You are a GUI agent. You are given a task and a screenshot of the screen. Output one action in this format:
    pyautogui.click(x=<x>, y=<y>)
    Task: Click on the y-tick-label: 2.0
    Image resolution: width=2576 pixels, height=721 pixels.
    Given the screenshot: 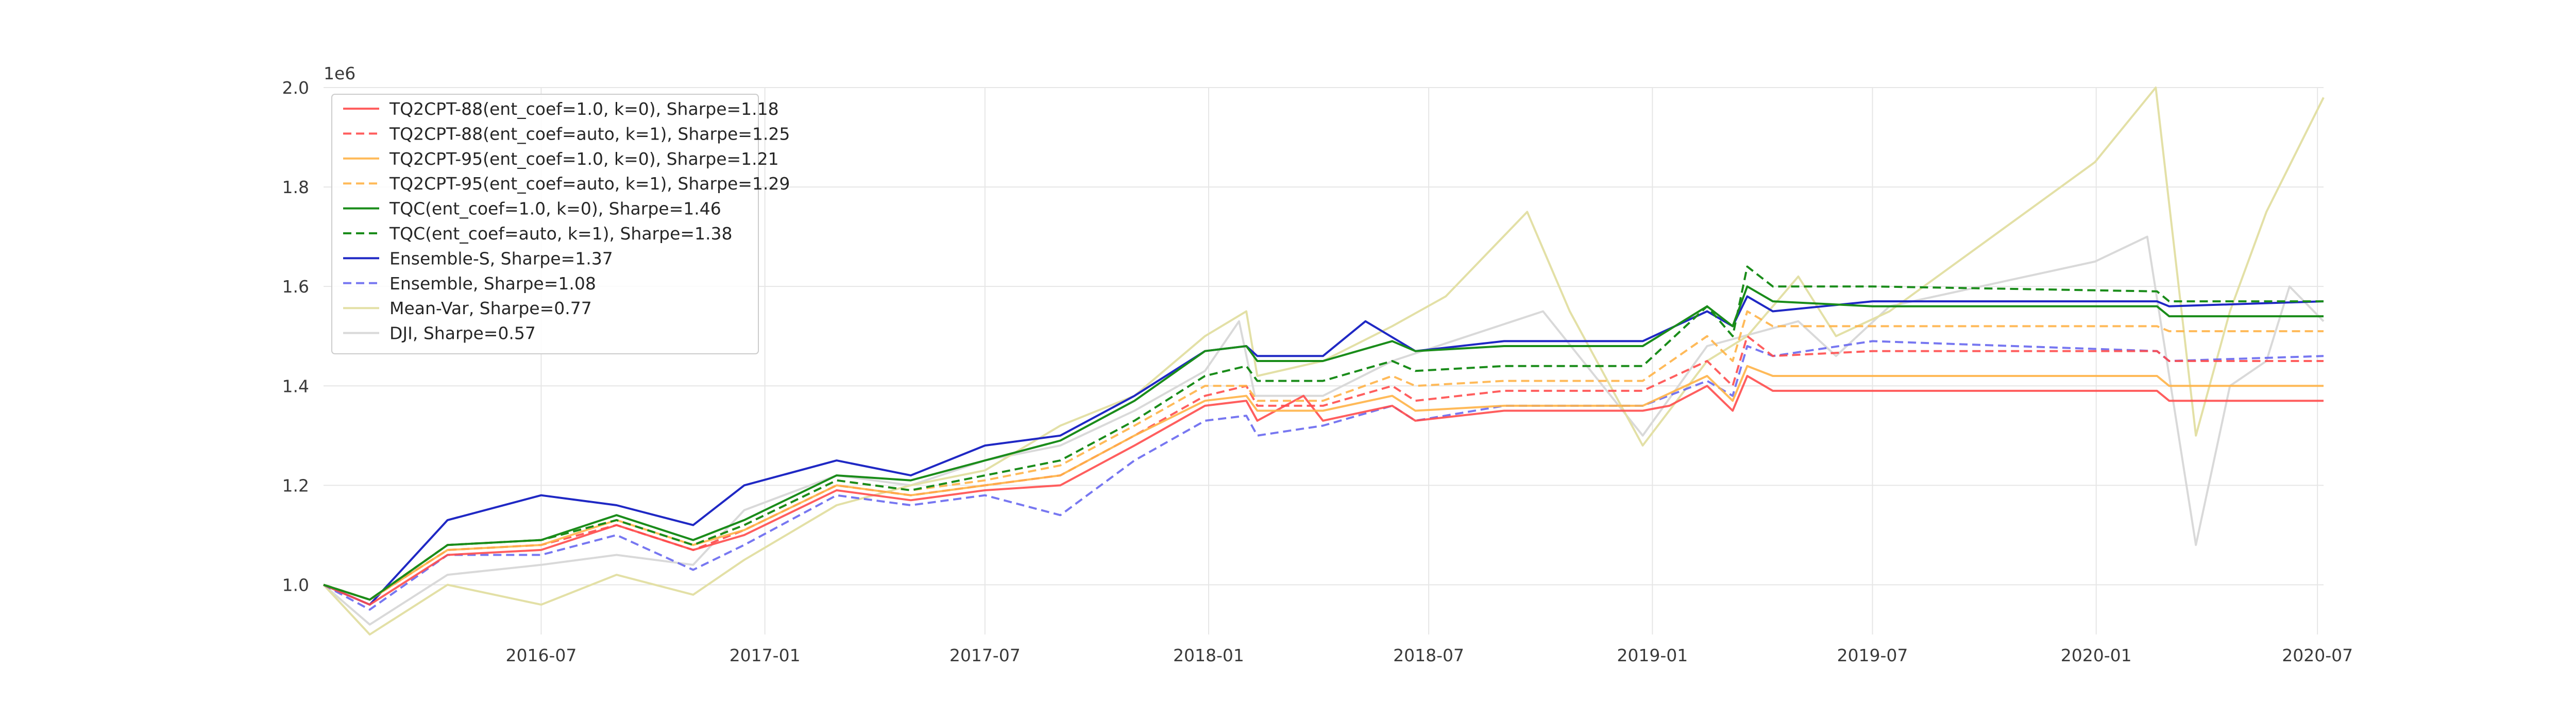 What is the action you would take?
    pyautogui.click(x=295, y=88)
    